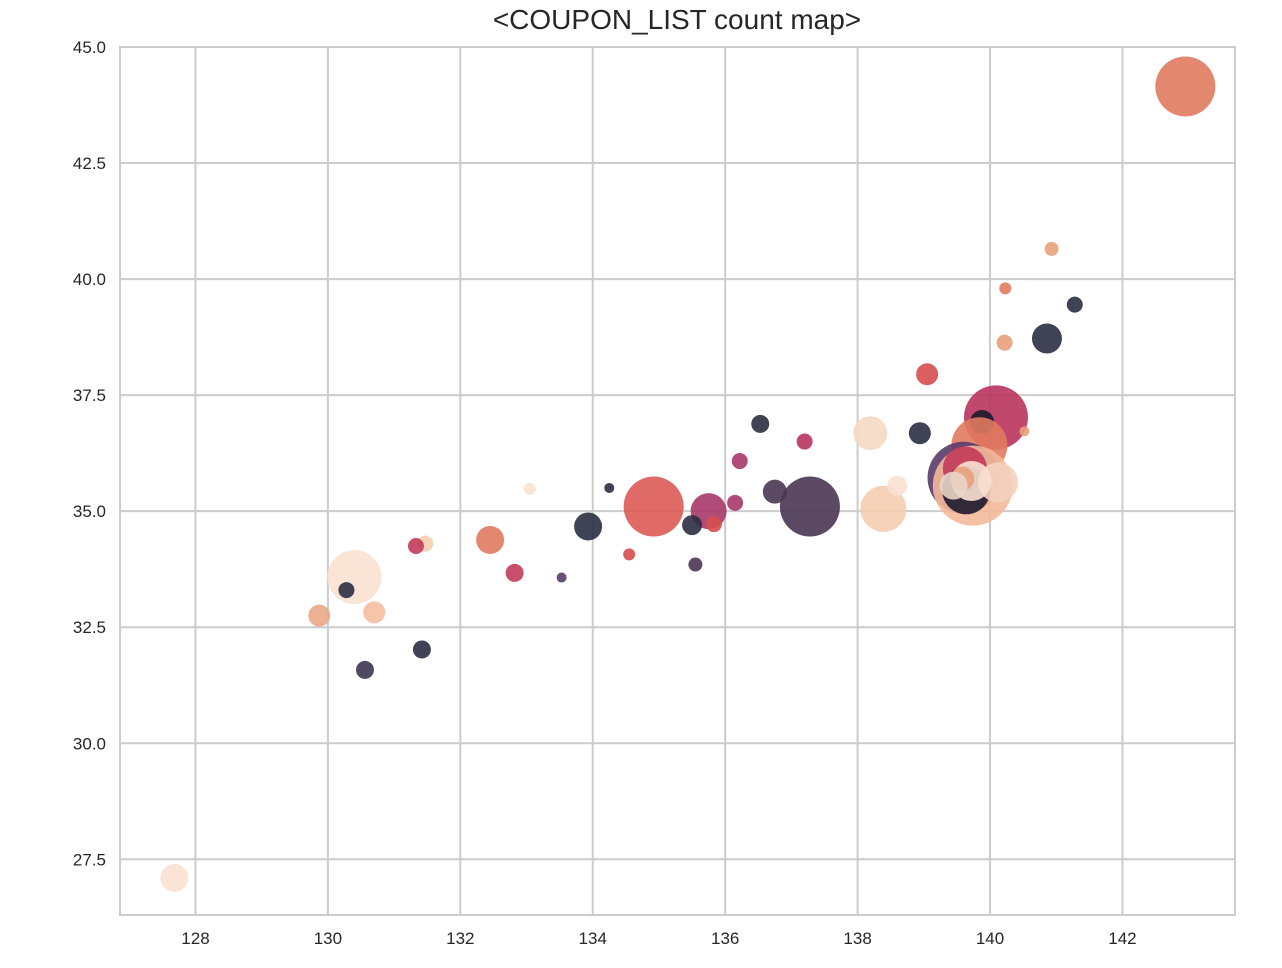 Image resolution: width=1282 pixels, height=968 pixels. Describe the element at coordinates (1122, 938) in the screenshot. I see `x-tick-label: 142` at that location.